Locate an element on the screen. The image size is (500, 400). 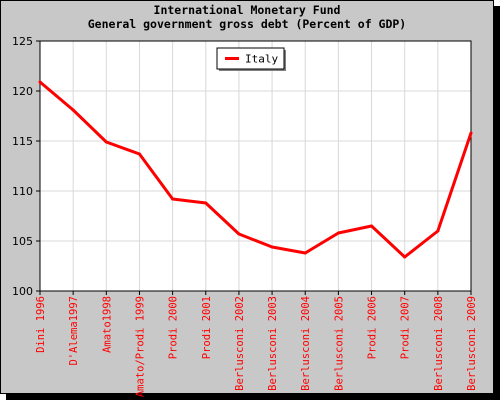
x-tick-label: Prodi 2006 is located at coordinates (373, 327).